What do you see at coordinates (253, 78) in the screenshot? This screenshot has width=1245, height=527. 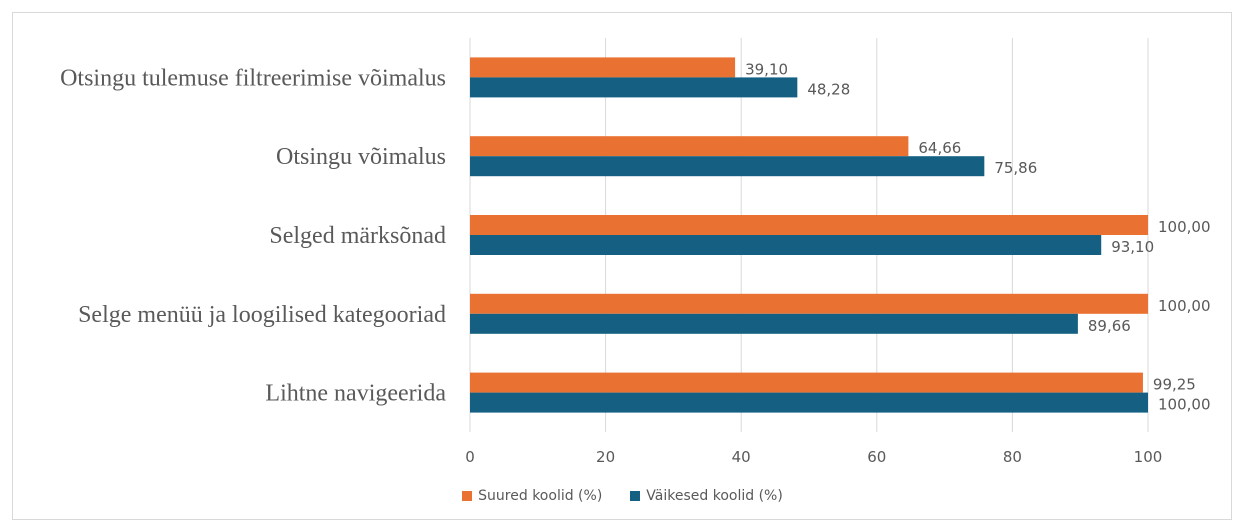 I see `category-label: Otsingu tulemuse filtreerimise võimalus` at bounding box center [253, 78].